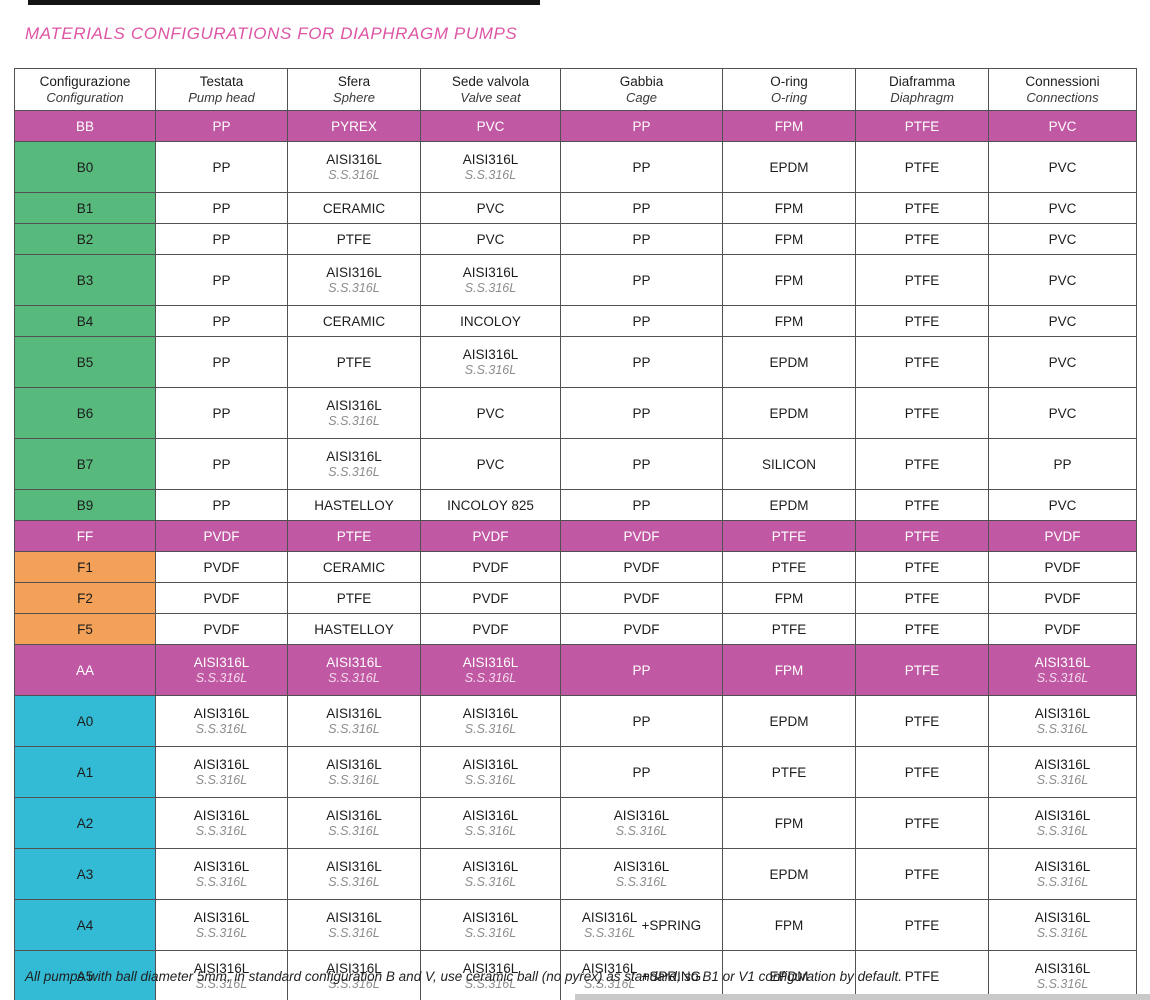 This screenshot has height=1000, width=1150. What do you see at coordinates (354, 89) in the screenshot?
I see `column-header: Sfera Sphere` at bounding box center [354, 89].